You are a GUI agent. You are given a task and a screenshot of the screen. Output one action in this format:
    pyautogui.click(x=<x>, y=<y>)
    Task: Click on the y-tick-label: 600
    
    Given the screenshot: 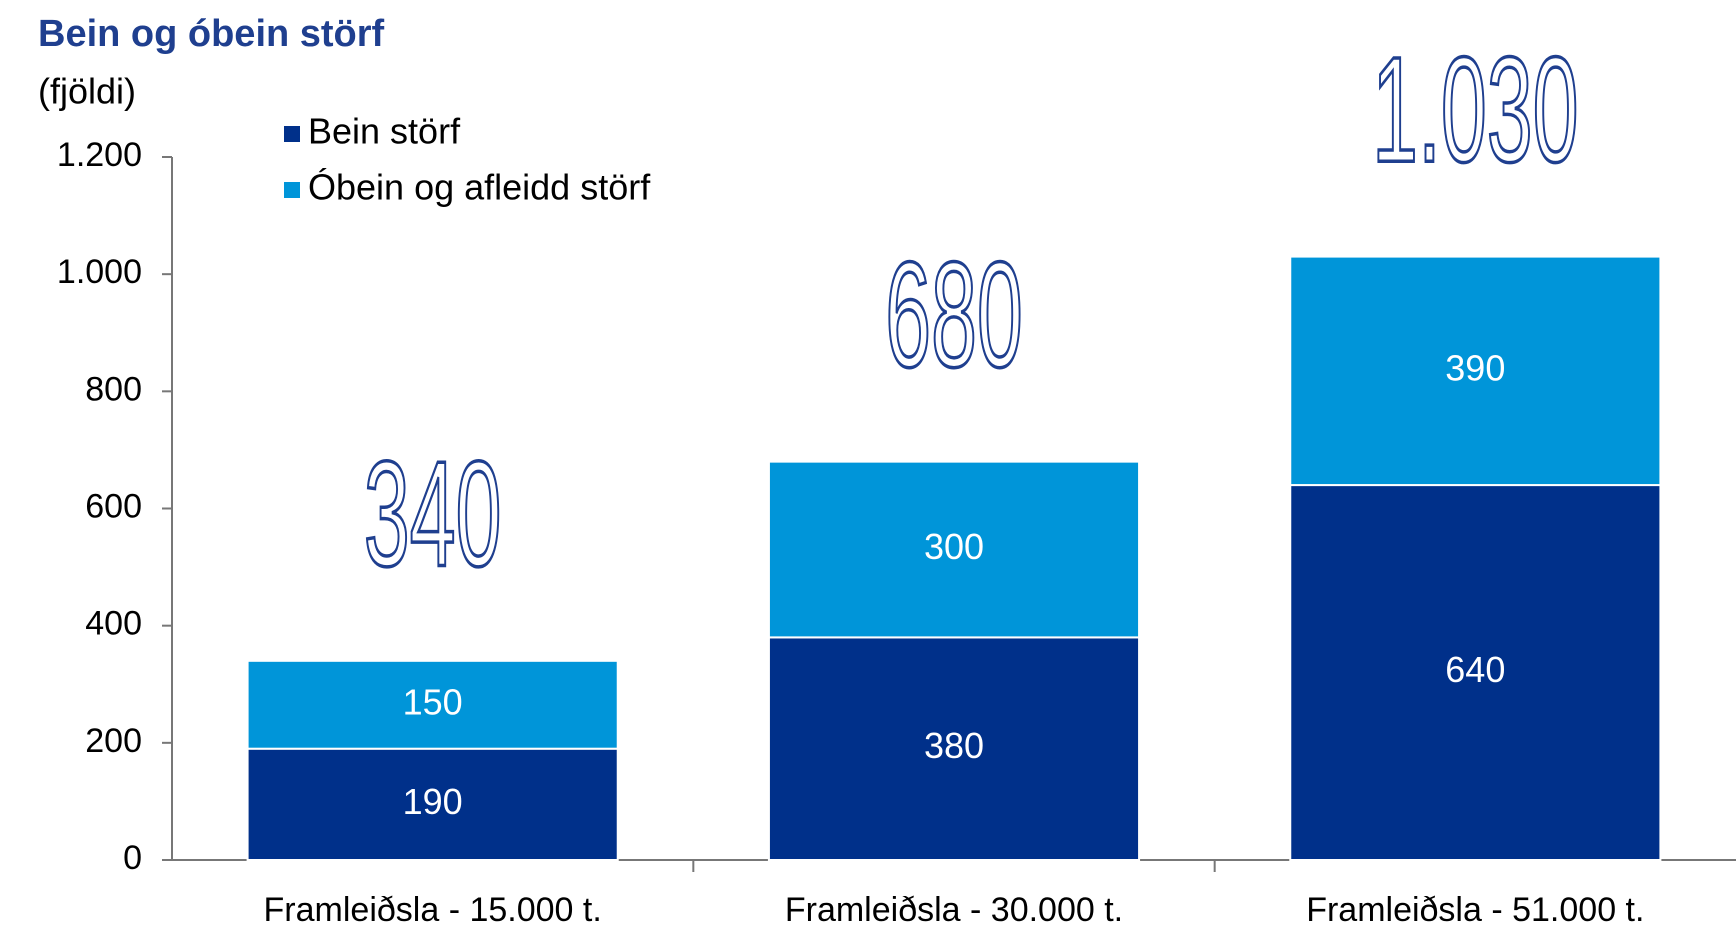 What is the action you would take?
    pyautogui.click(x=113, y=506)
    